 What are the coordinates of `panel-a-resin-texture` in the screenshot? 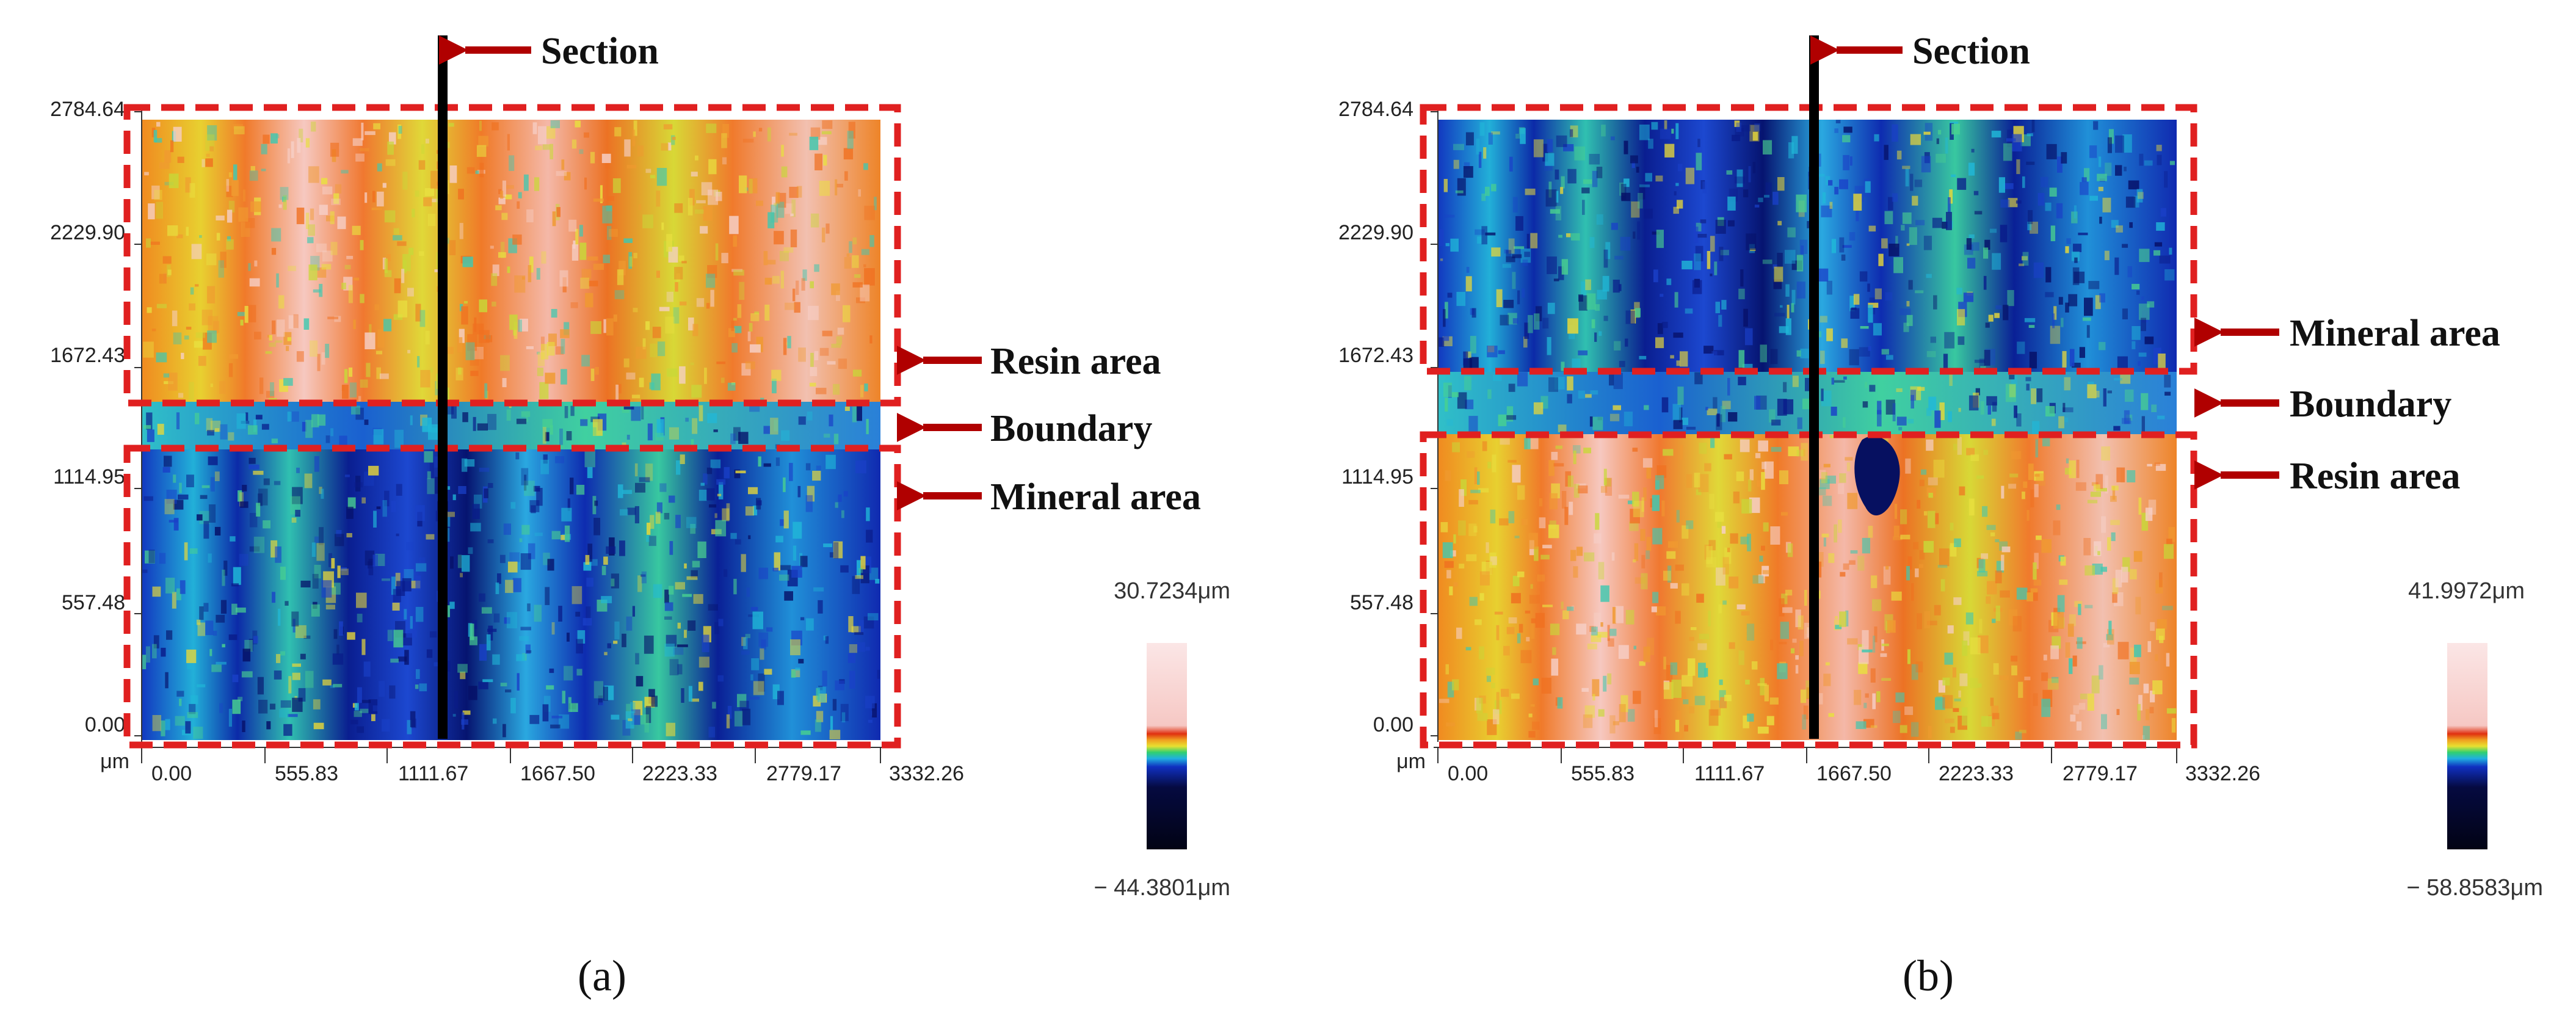 It's located at (511, 261).